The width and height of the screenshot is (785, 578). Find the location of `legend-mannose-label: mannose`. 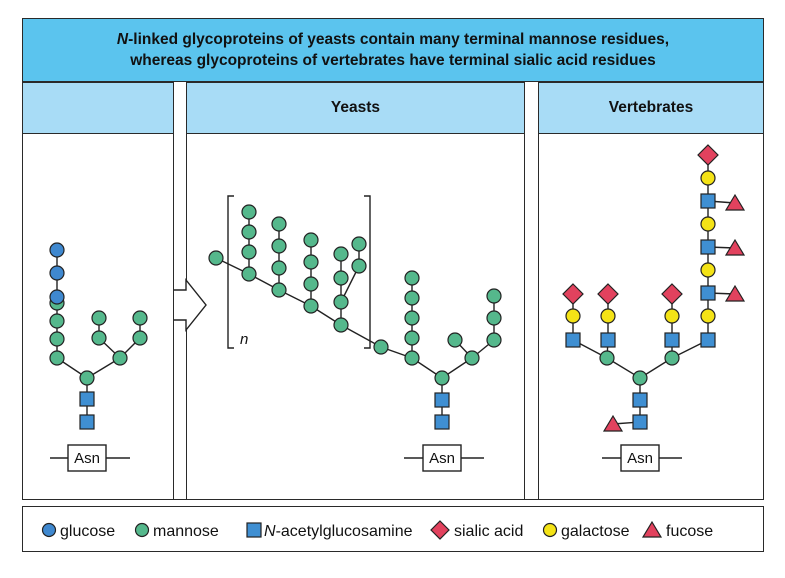

legend-mannose-label: mannose is located at coordinates (186, 531).